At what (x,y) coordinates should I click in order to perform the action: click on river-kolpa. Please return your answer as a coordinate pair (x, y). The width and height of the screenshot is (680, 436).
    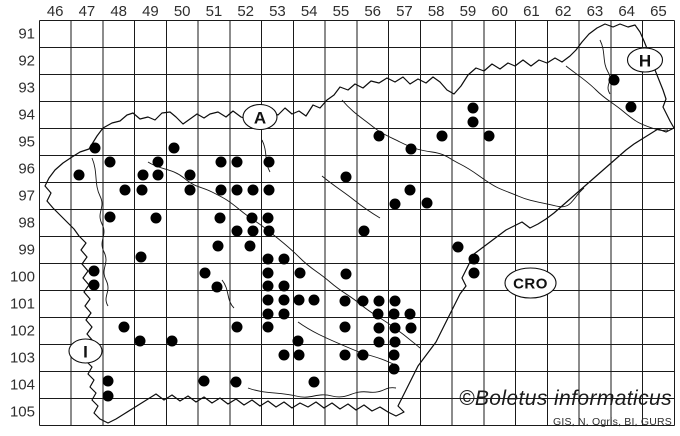
    Looking at the image, I should click on (322, 392).